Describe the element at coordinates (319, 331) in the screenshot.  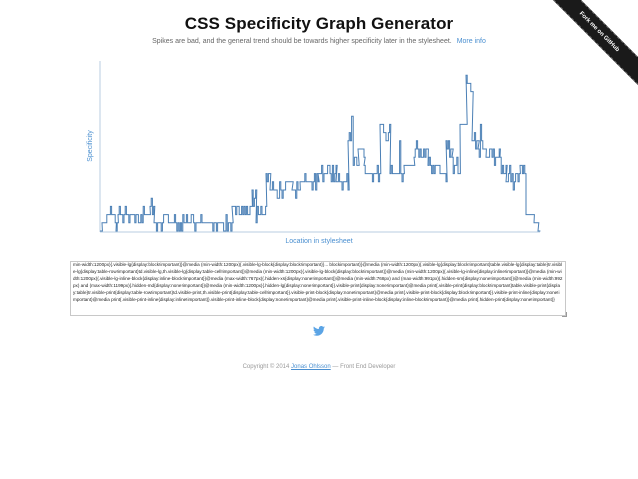
I see `twitter-bird-icon` at that location.